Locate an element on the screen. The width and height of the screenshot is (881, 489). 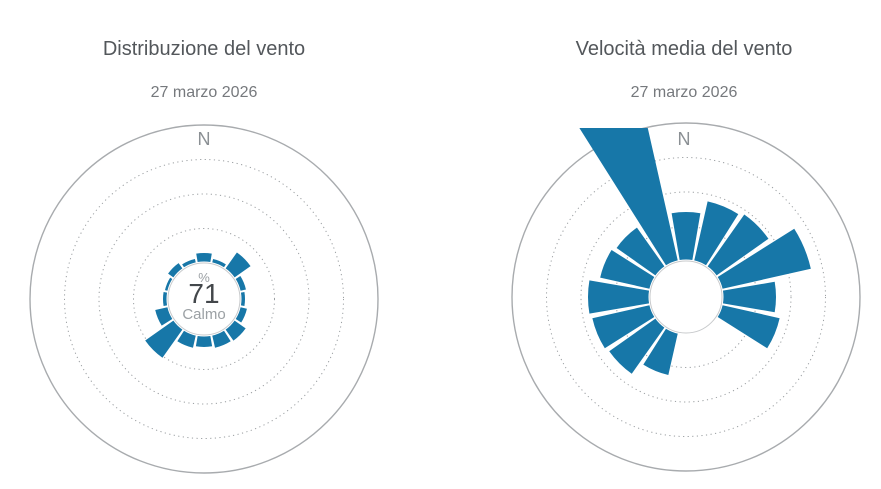
wind-speed-title: Velocità media del vento is located at coordinates (684, 49).